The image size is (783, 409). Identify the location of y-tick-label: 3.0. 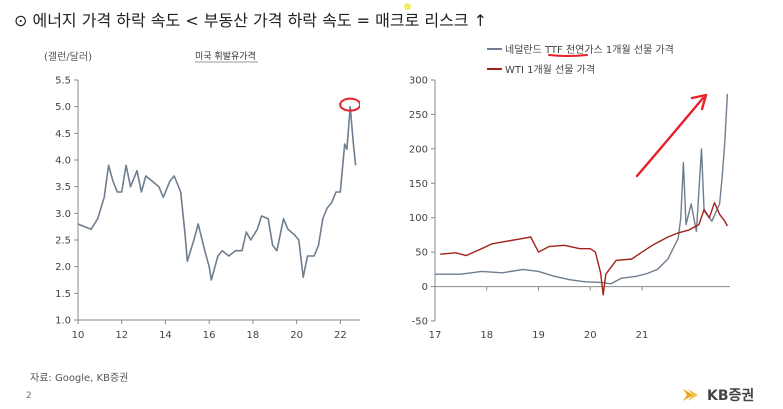
(63, 214).